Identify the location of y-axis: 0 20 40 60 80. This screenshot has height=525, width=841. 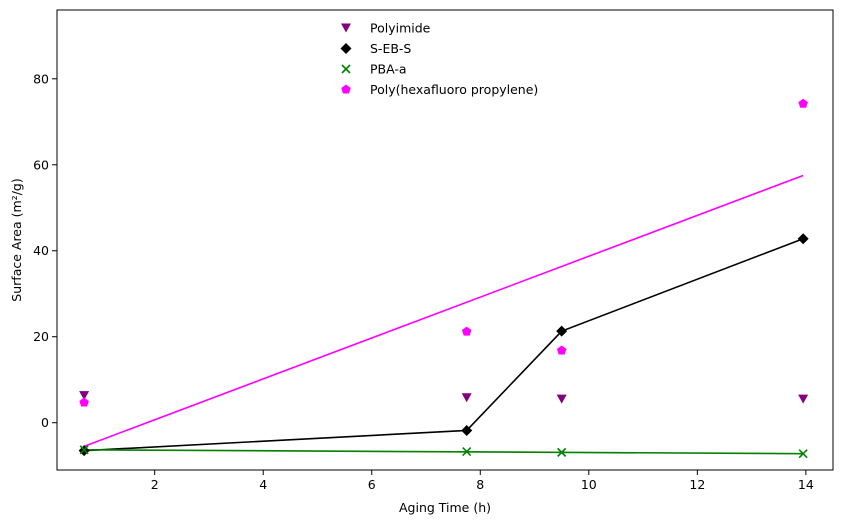
(45, 250).